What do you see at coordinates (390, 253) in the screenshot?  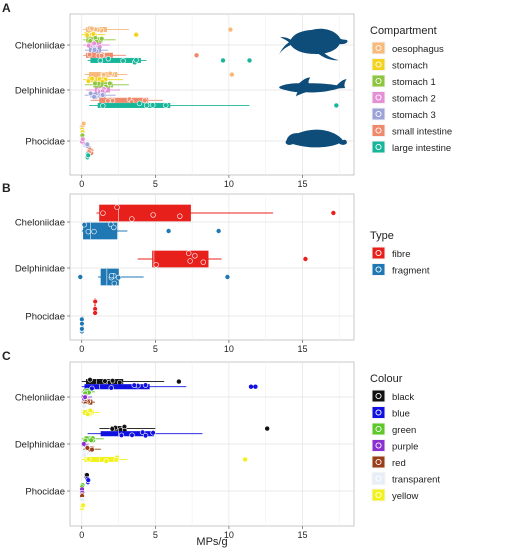 I see `legend-item: fibre` at bounding box center [390, 253].